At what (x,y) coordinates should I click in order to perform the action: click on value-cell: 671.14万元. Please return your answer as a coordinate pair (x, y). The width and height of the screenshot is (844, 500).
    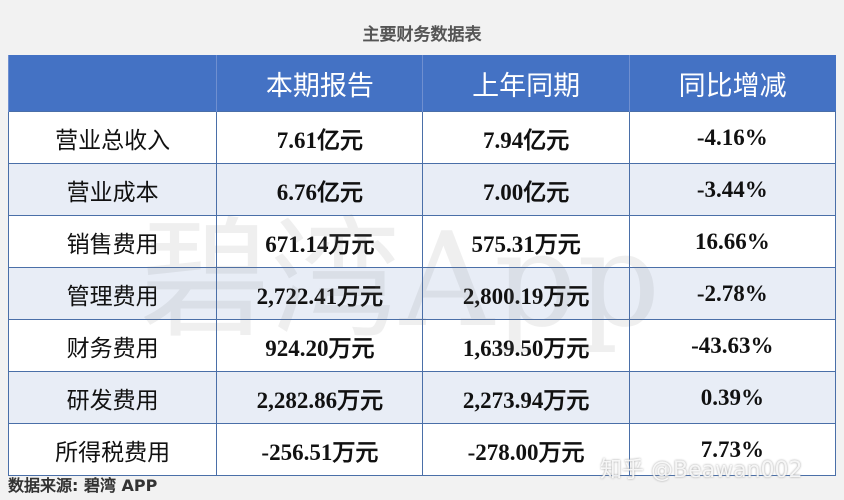
    Looking at the image, I should click on (320, 241).